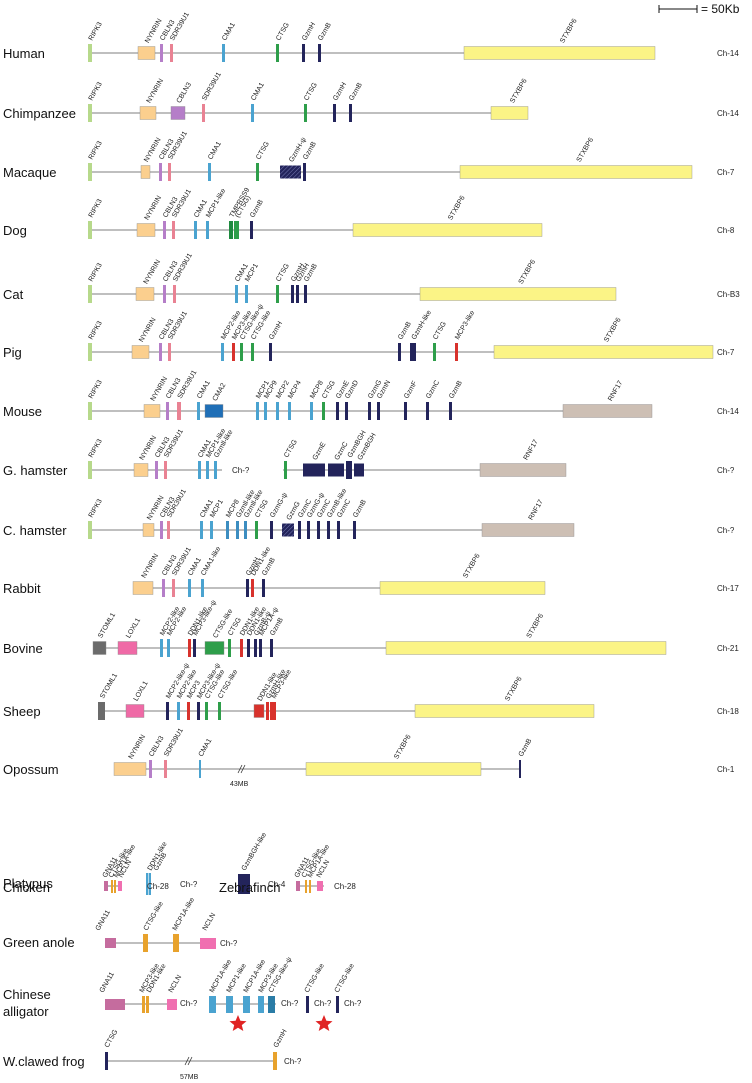  I want to click on gene-gzmf, so click(405, 411).